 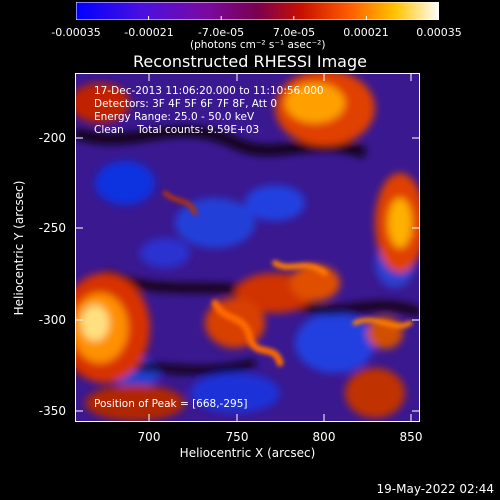 What do you see at coordinates (171, 404) in the screenshot?
I see `peak-position: Position of Peak = [668,-295]` at bounding box center [171, 404].